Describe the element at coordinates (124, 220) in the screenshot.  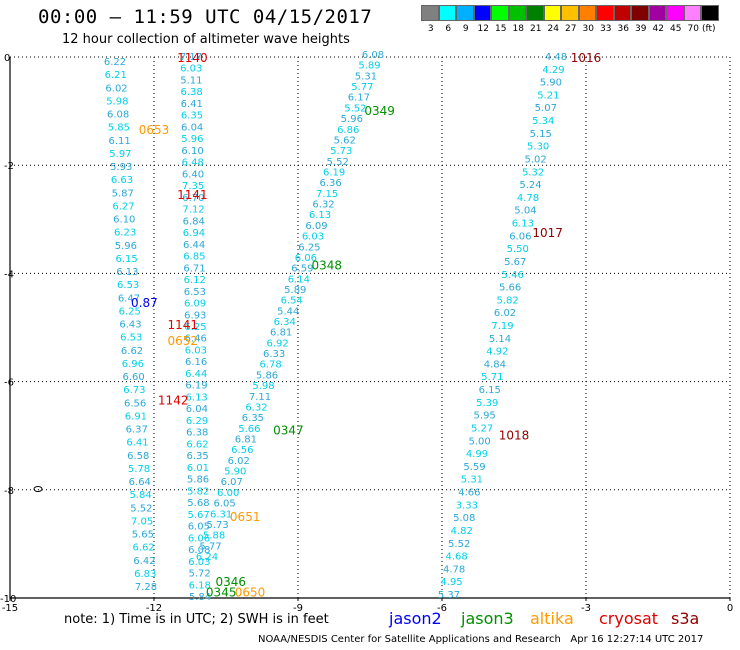
I see `track-a-value: 6.10` at that location.